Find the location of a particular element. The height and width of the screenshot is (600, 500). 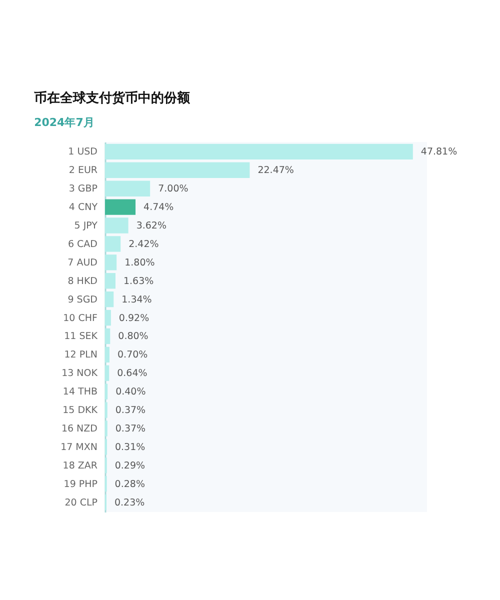

data-label: 1.63% is located at coordinates (138, 281).